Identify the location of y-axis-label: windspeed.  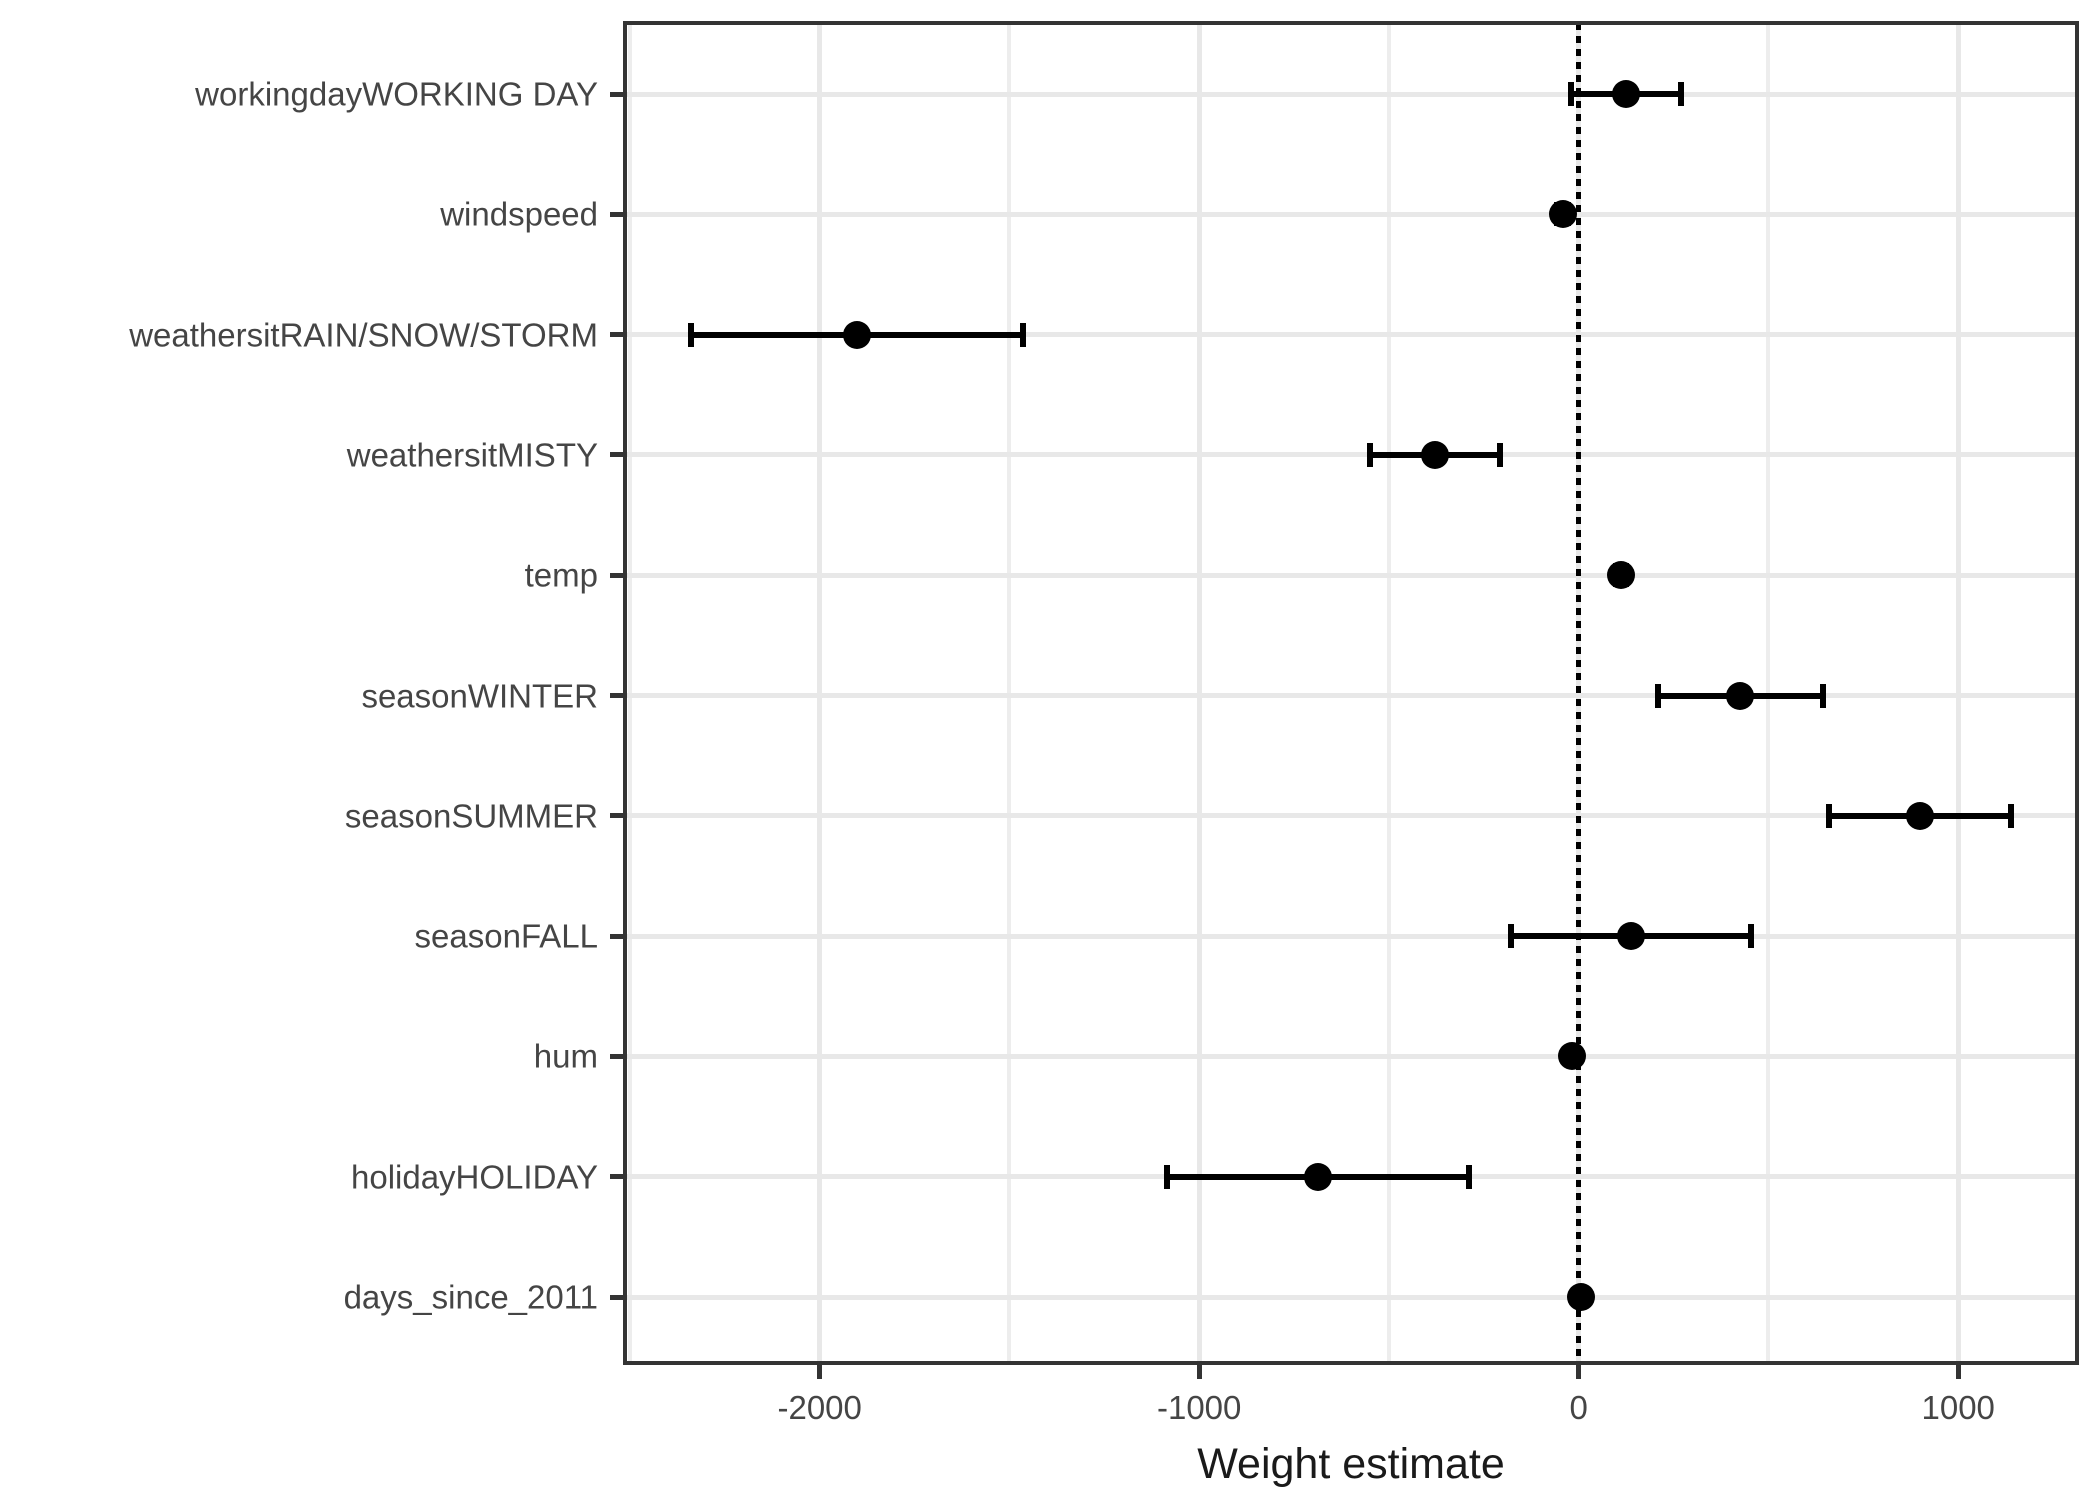
(519, 214).